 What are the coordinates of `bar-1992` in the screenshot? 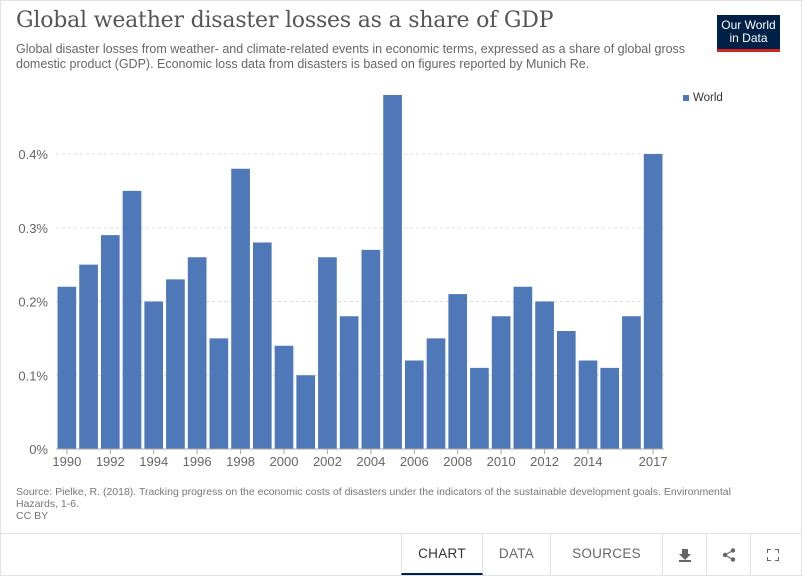 It's located at (110, 342).